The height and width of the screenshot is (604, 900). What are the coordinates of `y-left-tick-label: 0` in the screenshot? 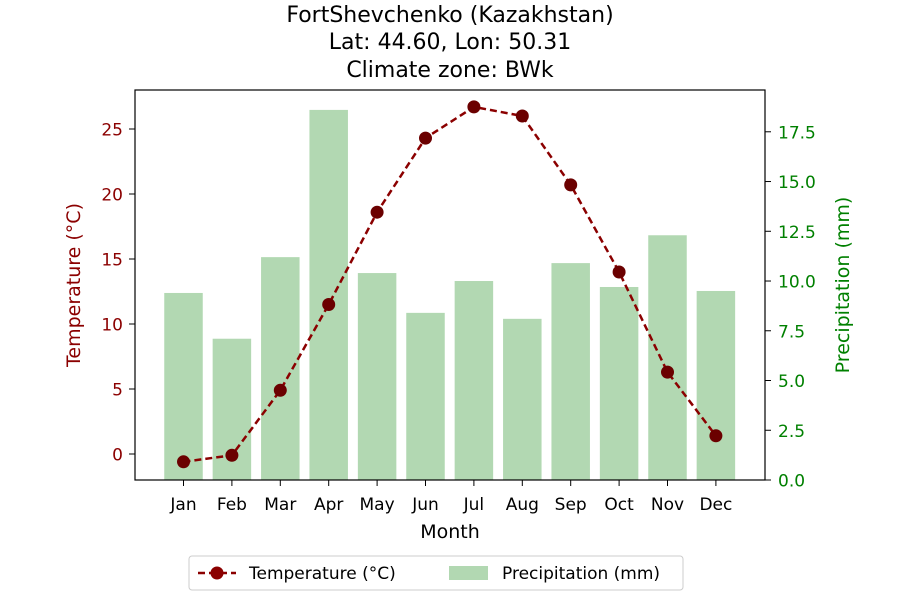 It's located at (117, 456).